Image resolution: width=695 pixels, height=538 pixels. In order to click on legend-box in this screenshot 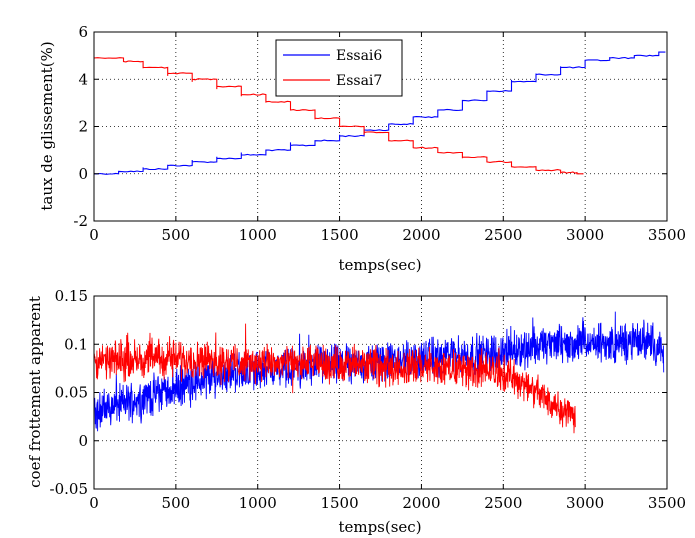, I will do `click(339, 68)`.